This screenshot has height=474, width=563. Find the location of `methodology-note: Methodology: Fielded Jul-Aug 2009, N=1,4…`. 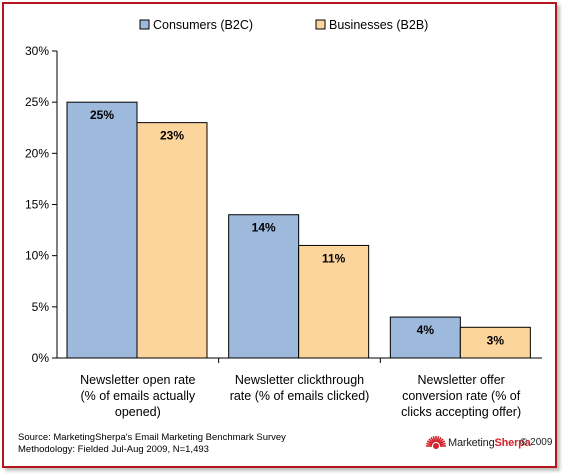

methodology-note: Methodology: Fielded Jul-Aug 2009, N=1,4… is located at coordinates (113, 449).